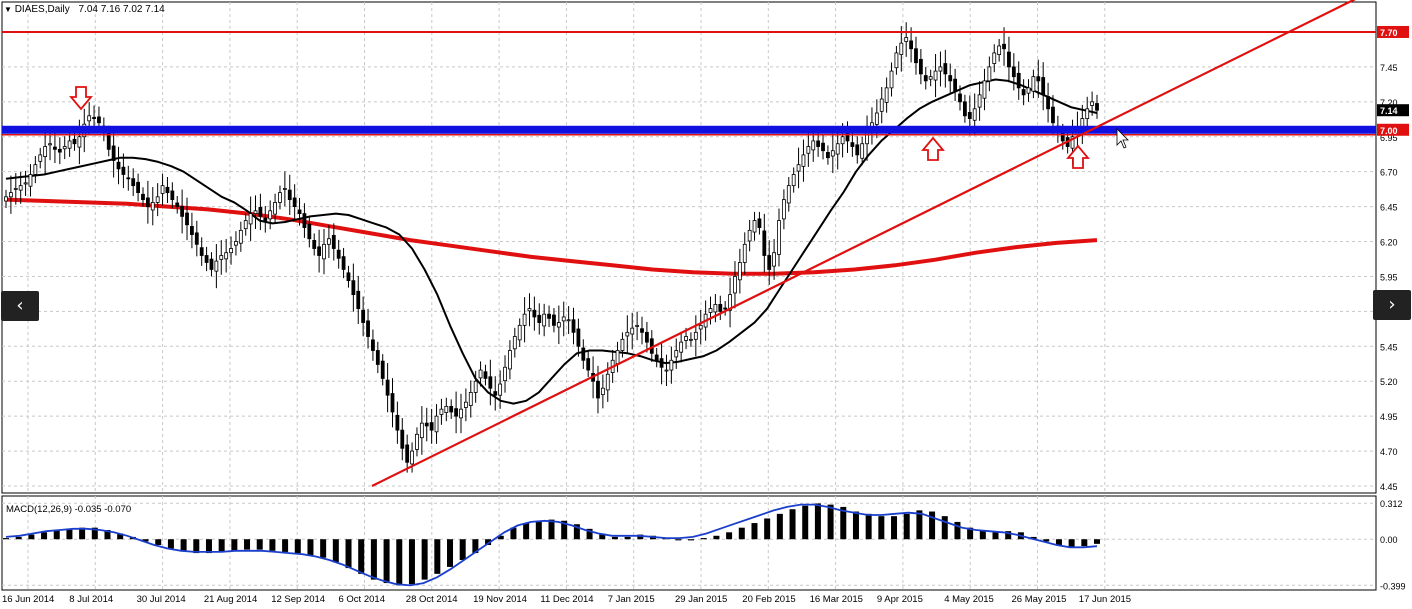  Describe the element at coordinates (933, 148) in the screenshot. I see `arrow-up-icon` at that location.